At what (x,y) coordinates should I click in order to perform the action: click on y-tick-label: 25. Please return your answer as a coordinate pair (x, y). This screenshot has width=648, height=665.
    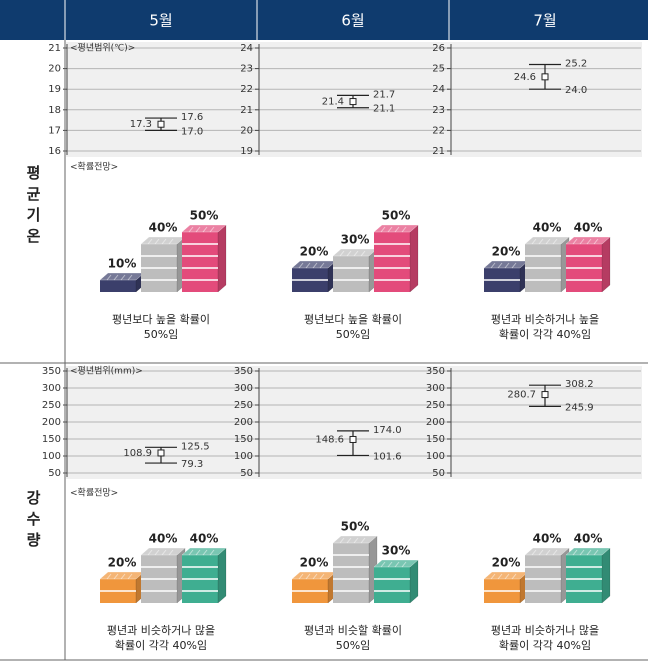
    Looking at the image, I should click on (438, 69).